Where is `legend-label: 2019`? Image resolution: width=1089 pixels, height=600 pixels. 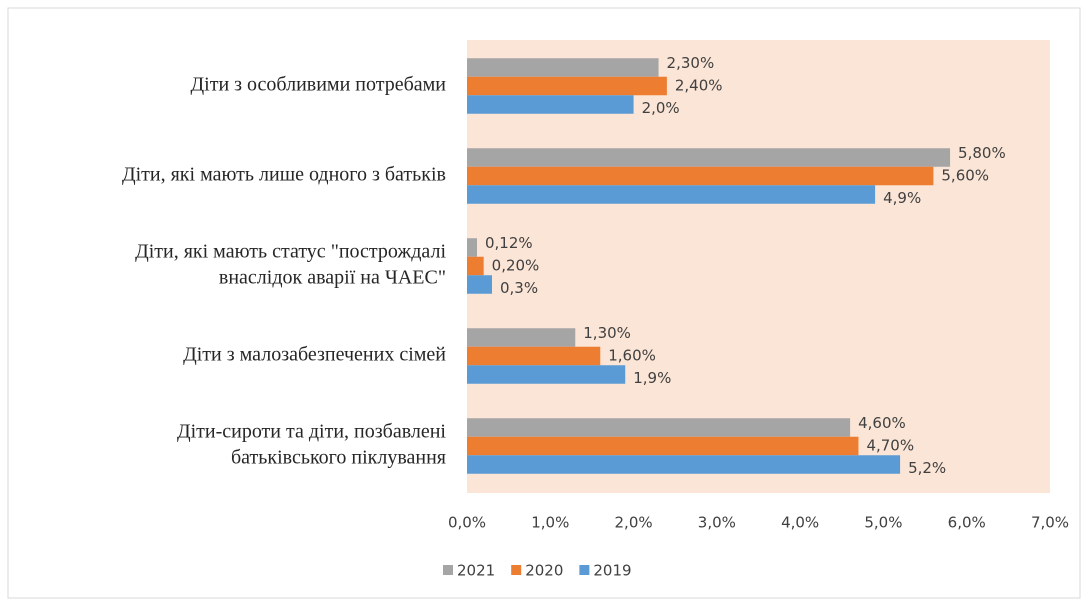
legend-label: 2019 is located at coordinates (612, 571).